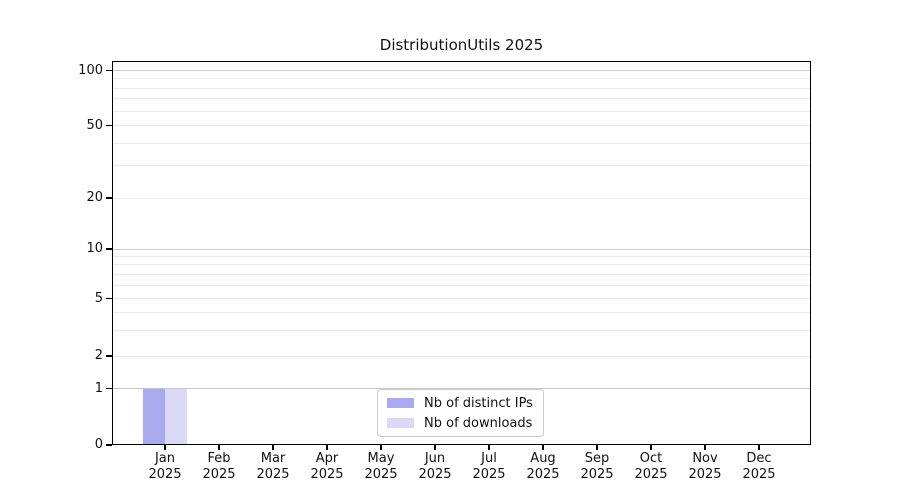 The height and width of the screenshot is (500, 900). I want to click on x-tick-label: Dec 2025, so click(759, 466).